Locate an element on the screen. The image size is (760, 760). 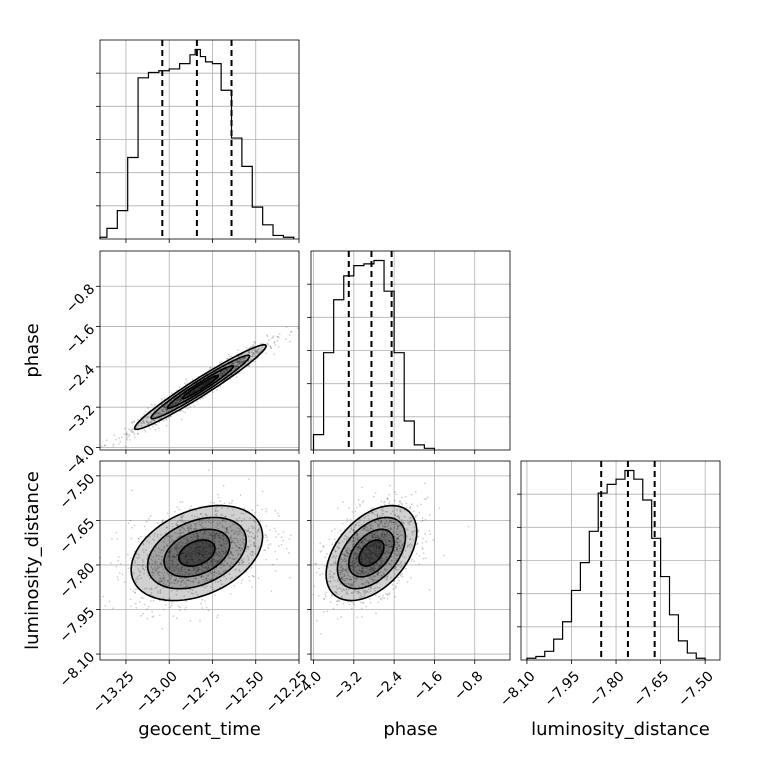
hist-panel-geocent_time is located at coordinates (198, 139).